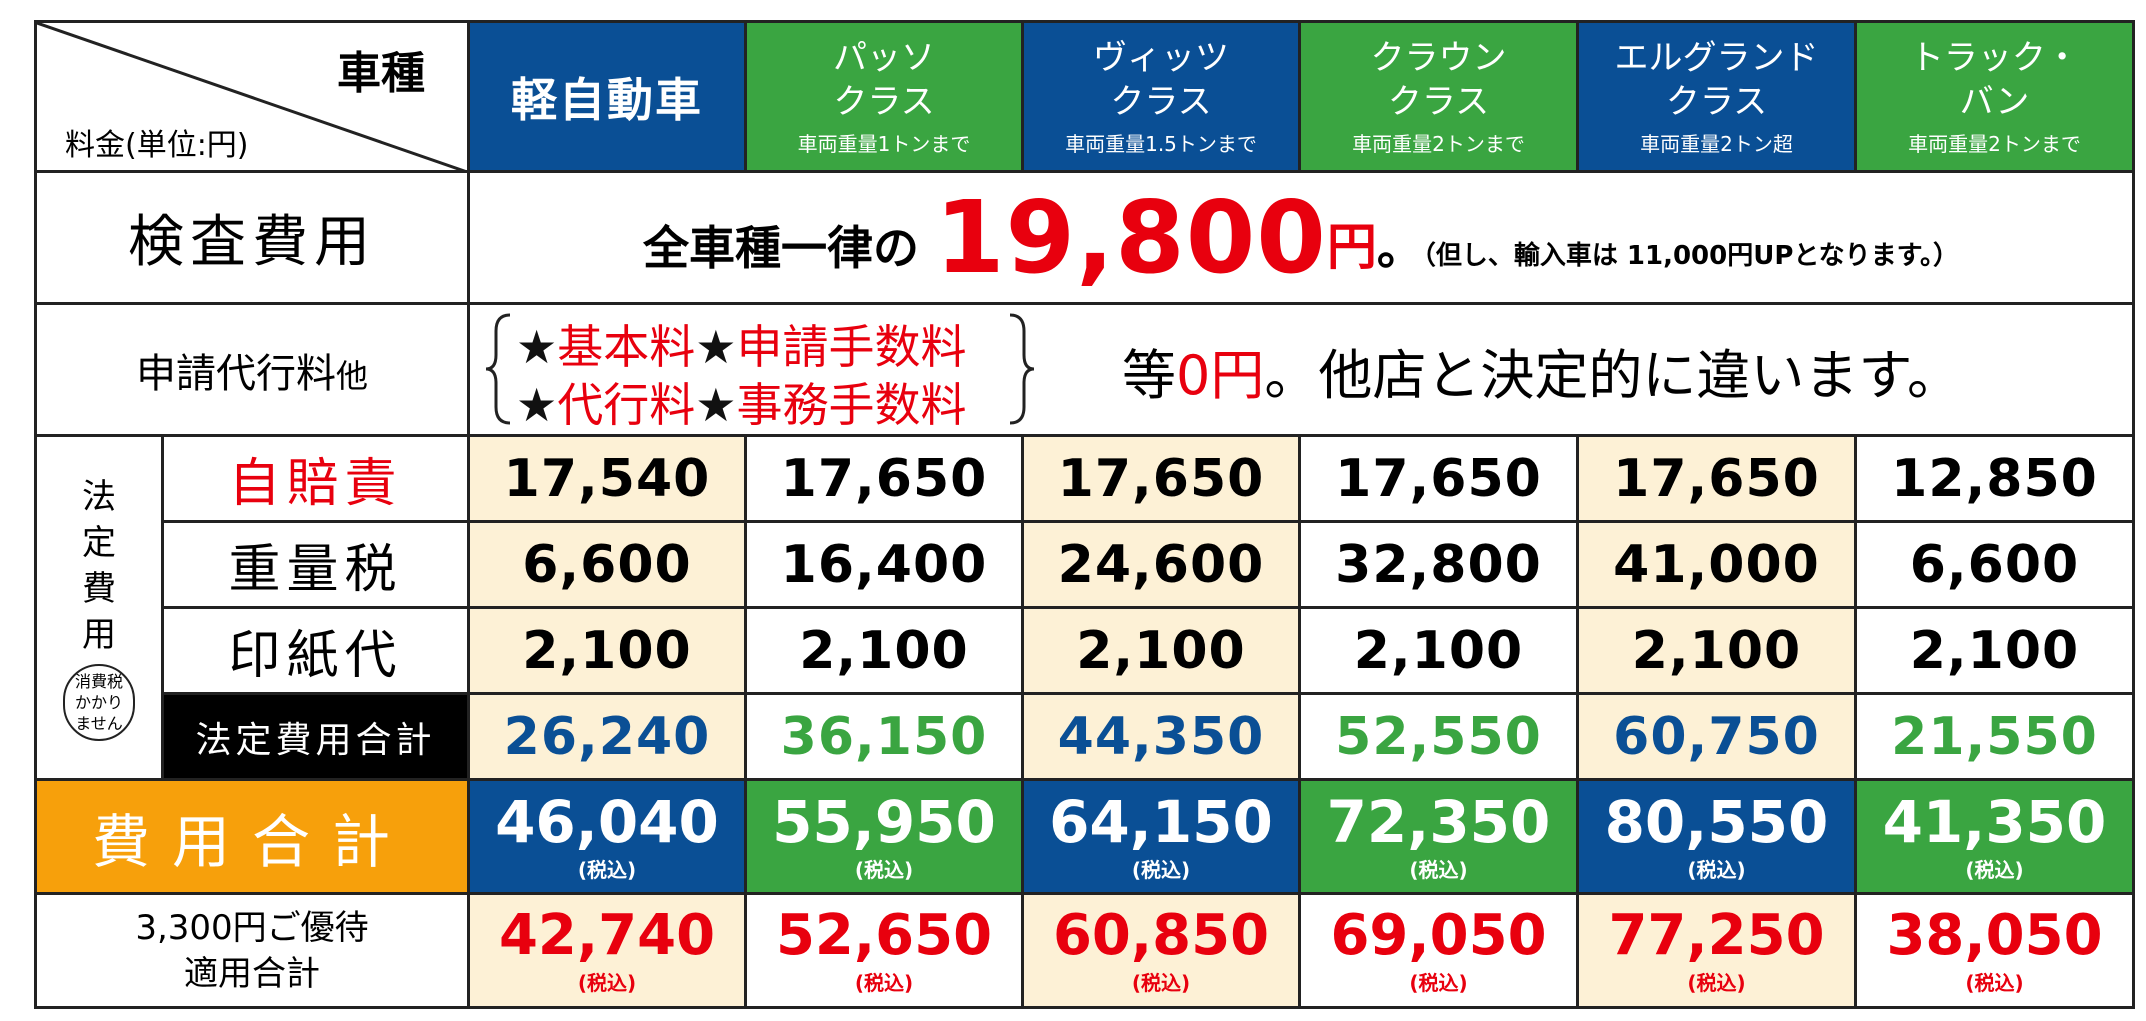  Describe the element at coordinates (741, 405) in the screenshot. I see `fee-items-line2: ★代行料★事務手数料` at that location.